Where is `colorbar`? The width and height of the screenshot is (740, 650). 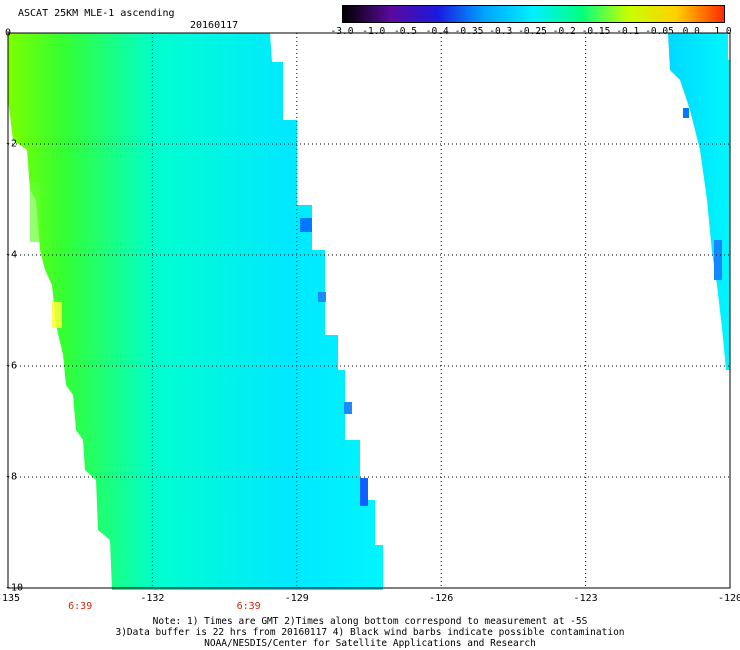 colorbar is located at coordinates (533, 14).